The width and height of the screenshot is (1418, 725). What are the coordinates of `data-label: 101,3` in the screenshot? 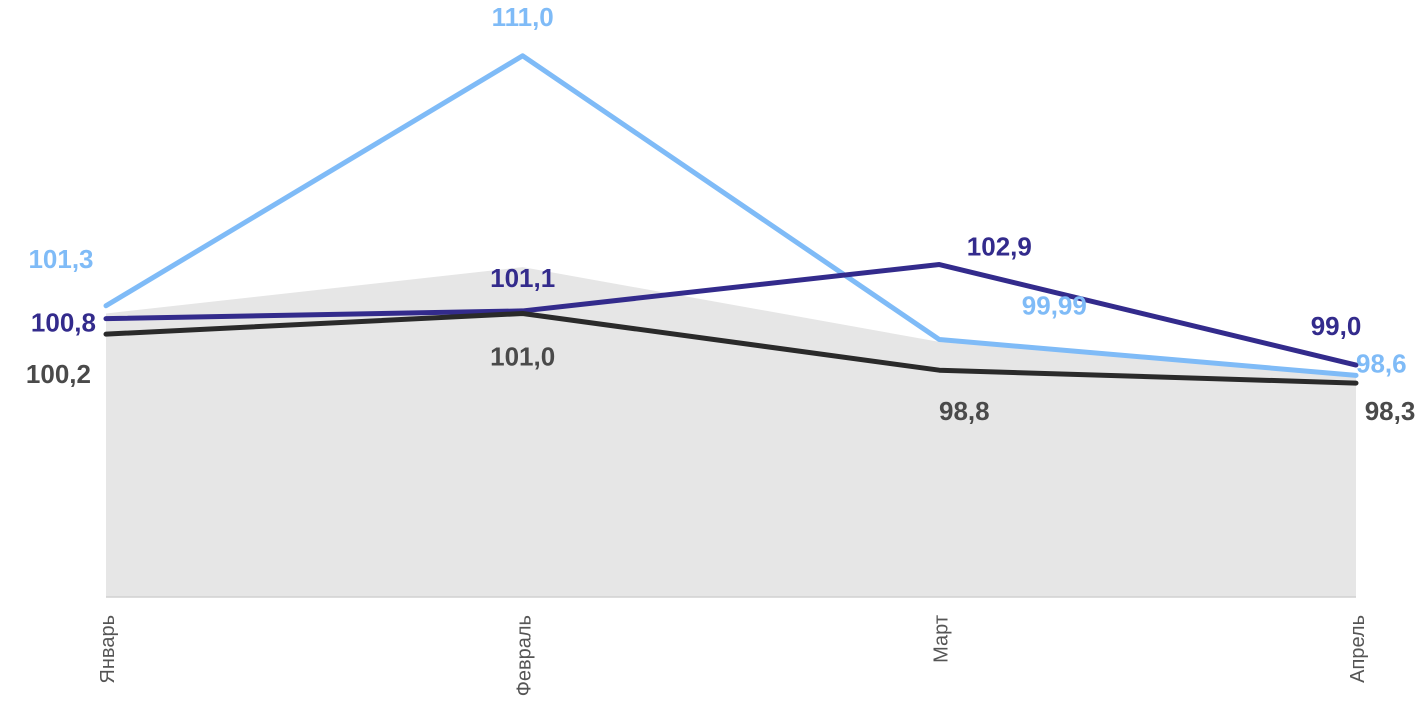 It's located at (60, 259).